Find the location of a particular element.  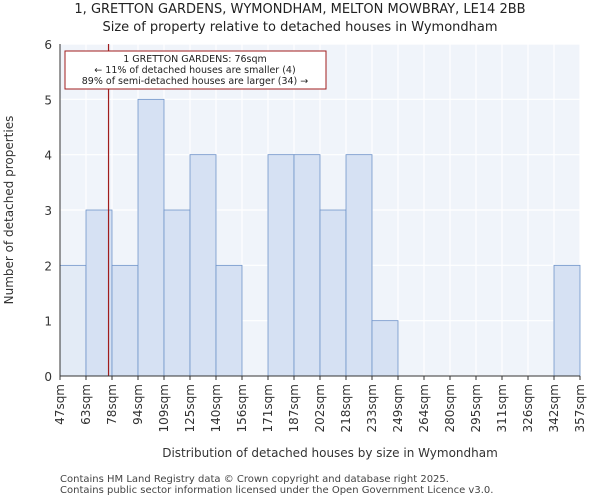

annotation-line-2: ← 11% of detached houses are smaller (4) is located at coordinates (194, 70).